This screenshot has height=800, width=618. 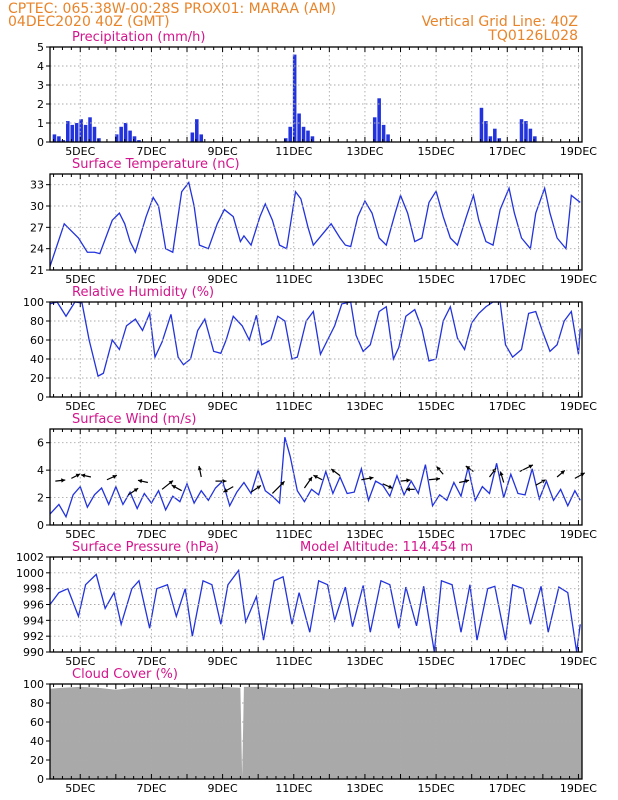 I want to click on y-tick-label: 30, so click(x=37, y=206).